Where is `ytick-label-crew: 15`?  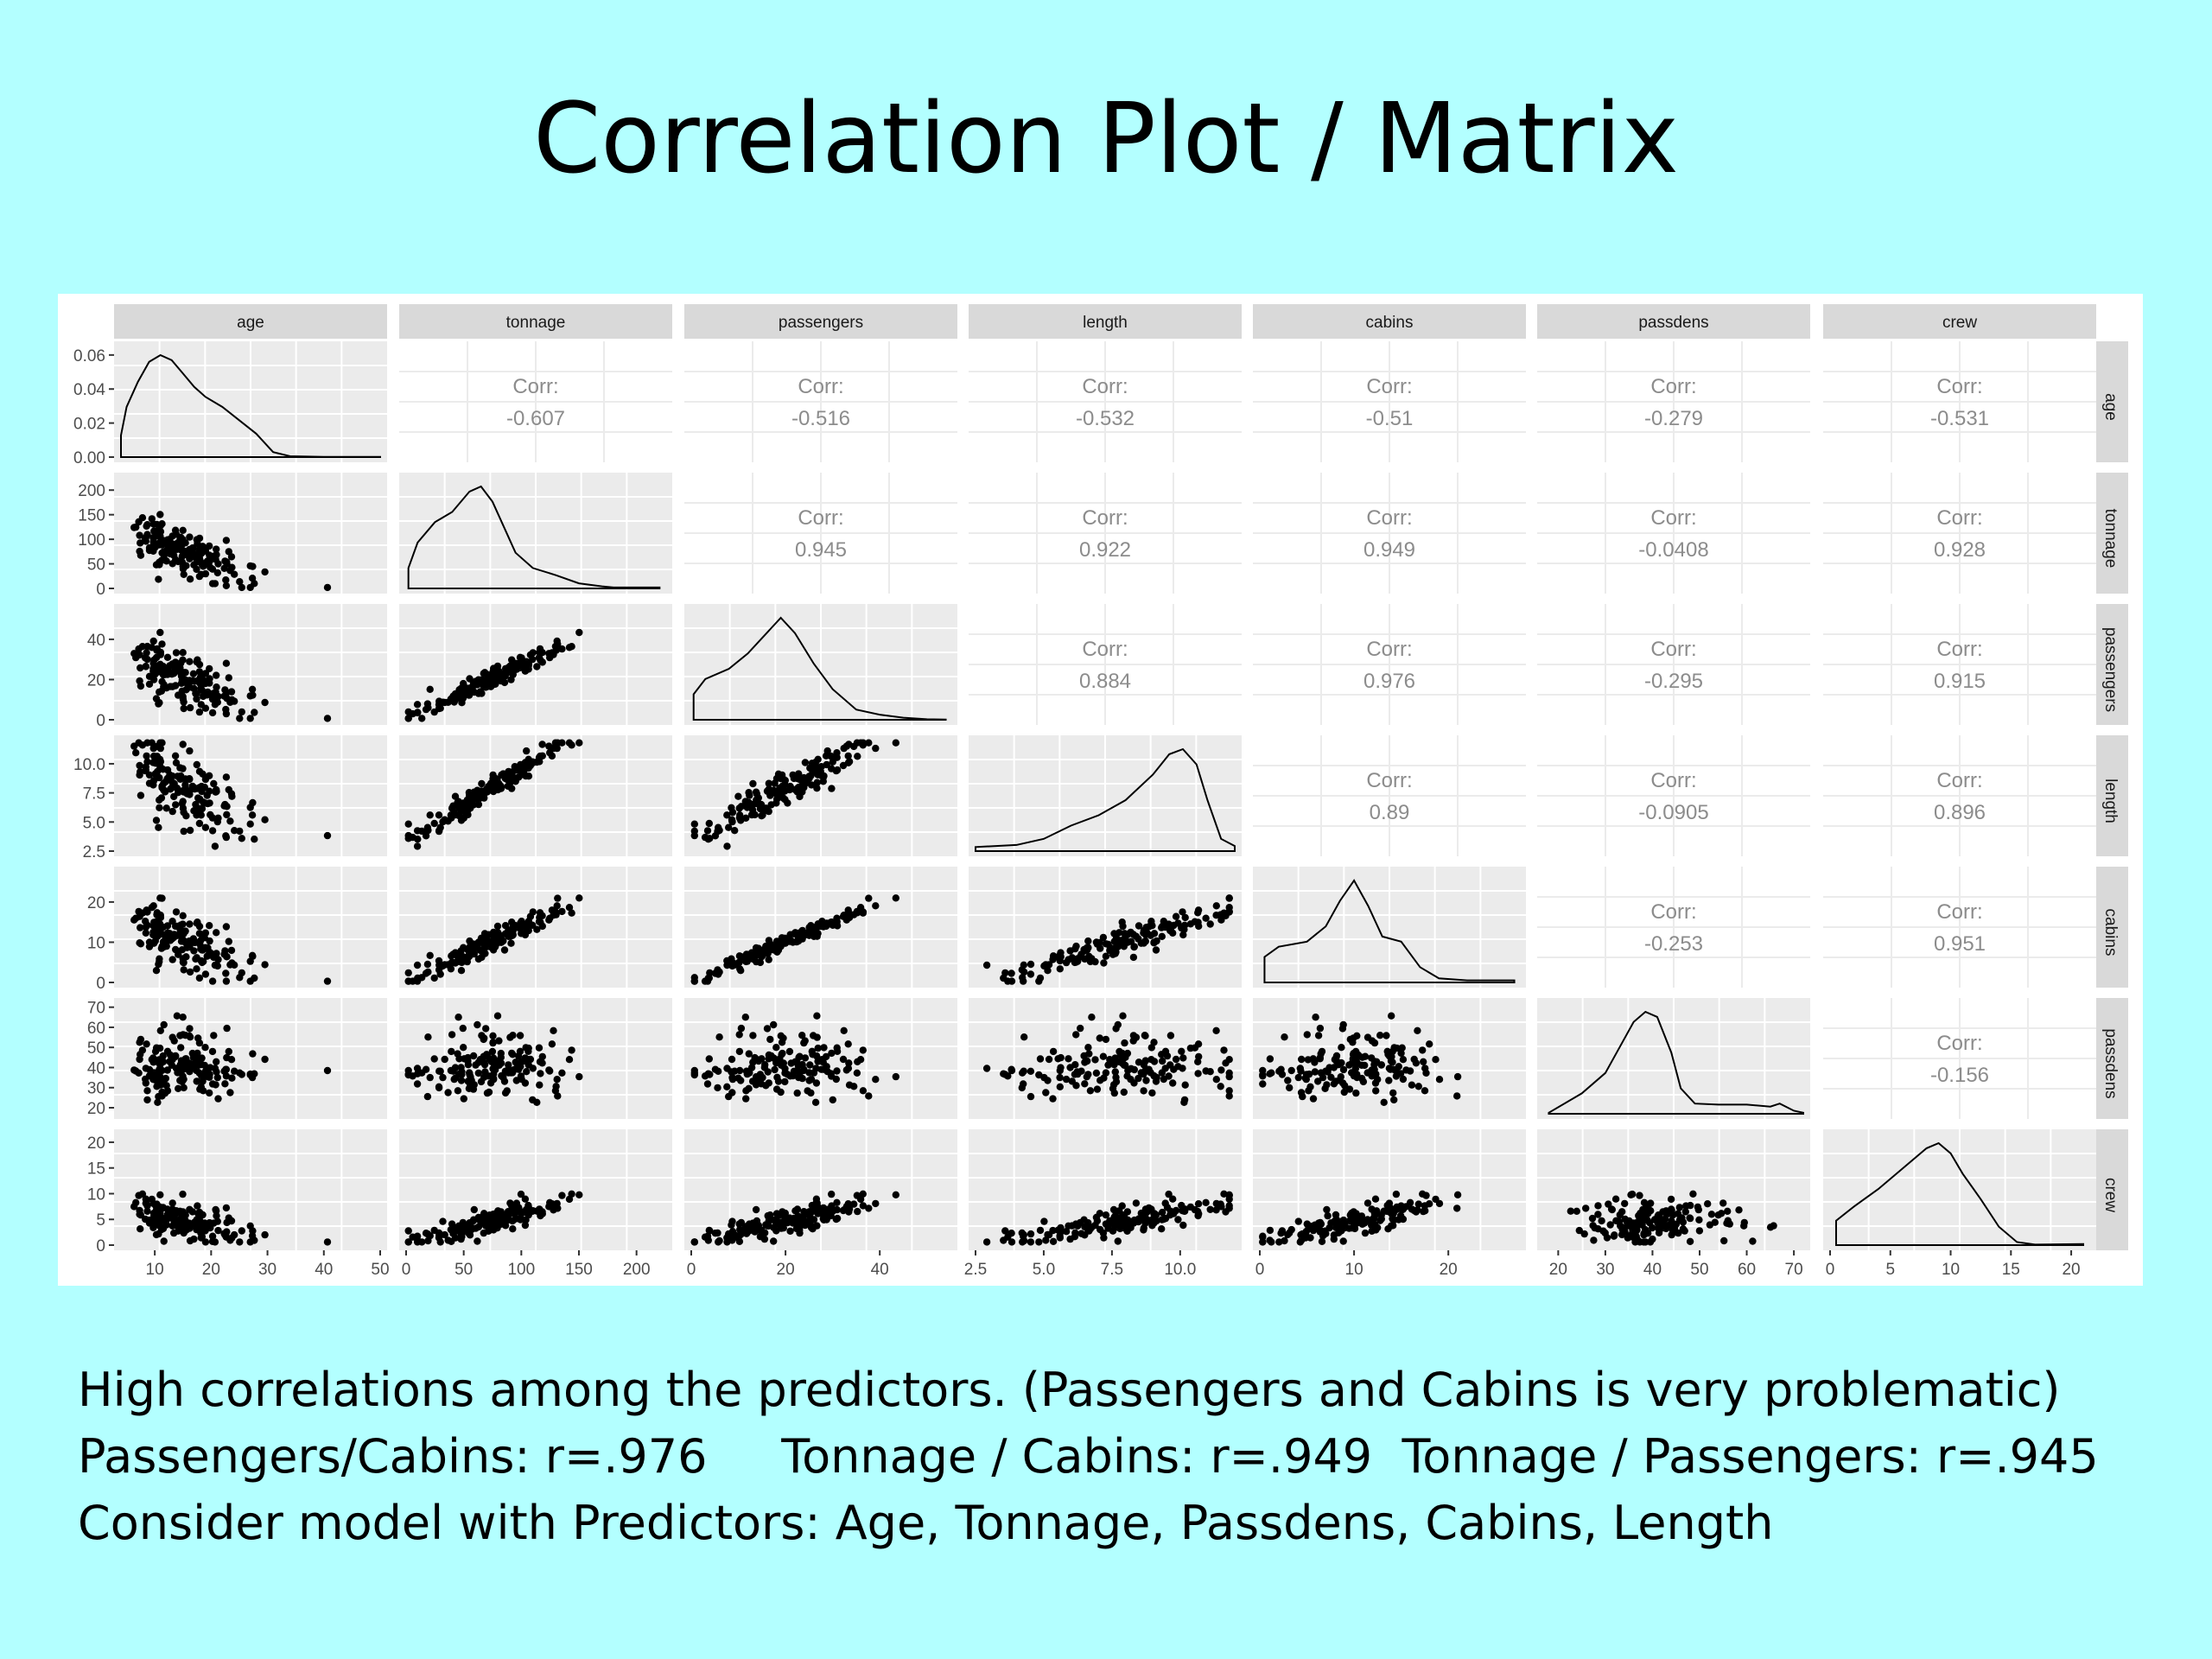
ytick-label-crew: 15 is located at coordinates (96, 1169).